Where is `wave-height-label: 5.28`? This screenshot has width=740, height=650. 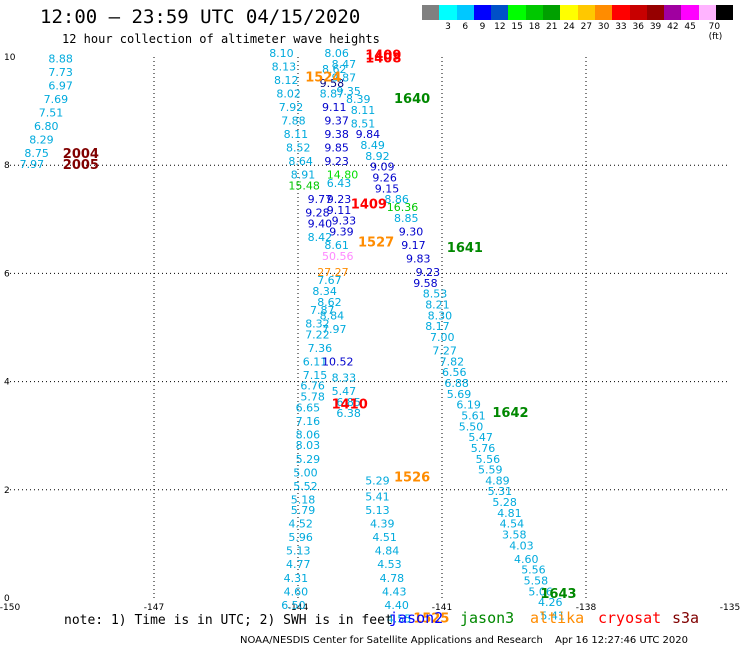 wave-height-label: 5.28 is located at coordinates (504, 502).